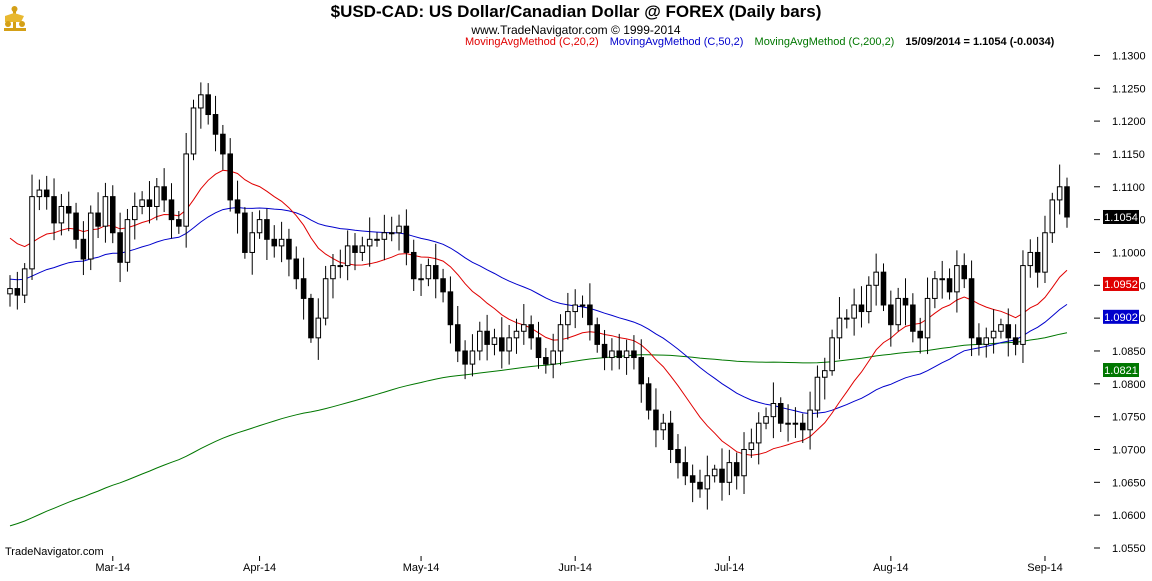  Describe the element at coordinates (1121, 218) in the screenshot. I see `price-tag-label: 1.1054` at that location.